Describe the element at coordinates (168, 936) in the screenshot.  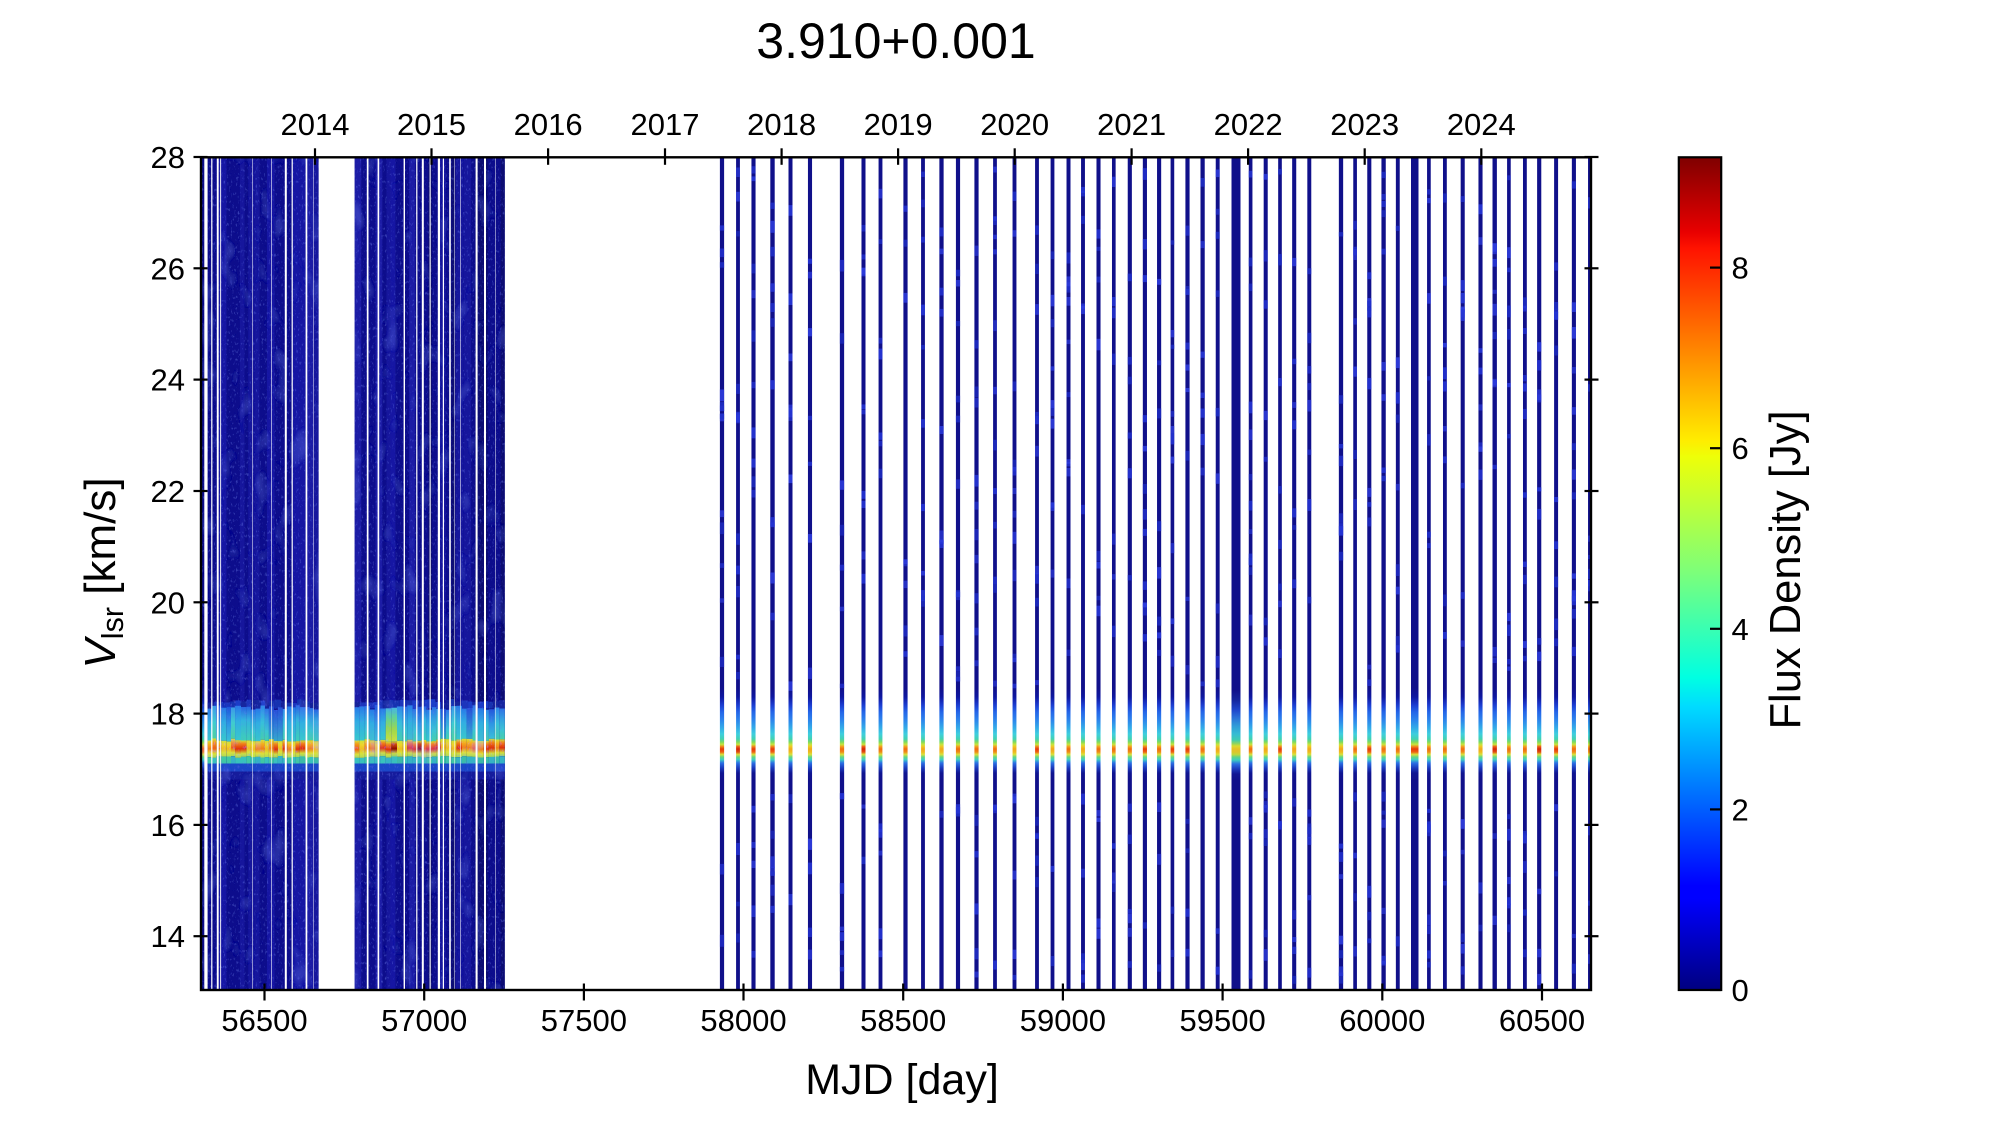
I see `svg-text: 14` at that location.